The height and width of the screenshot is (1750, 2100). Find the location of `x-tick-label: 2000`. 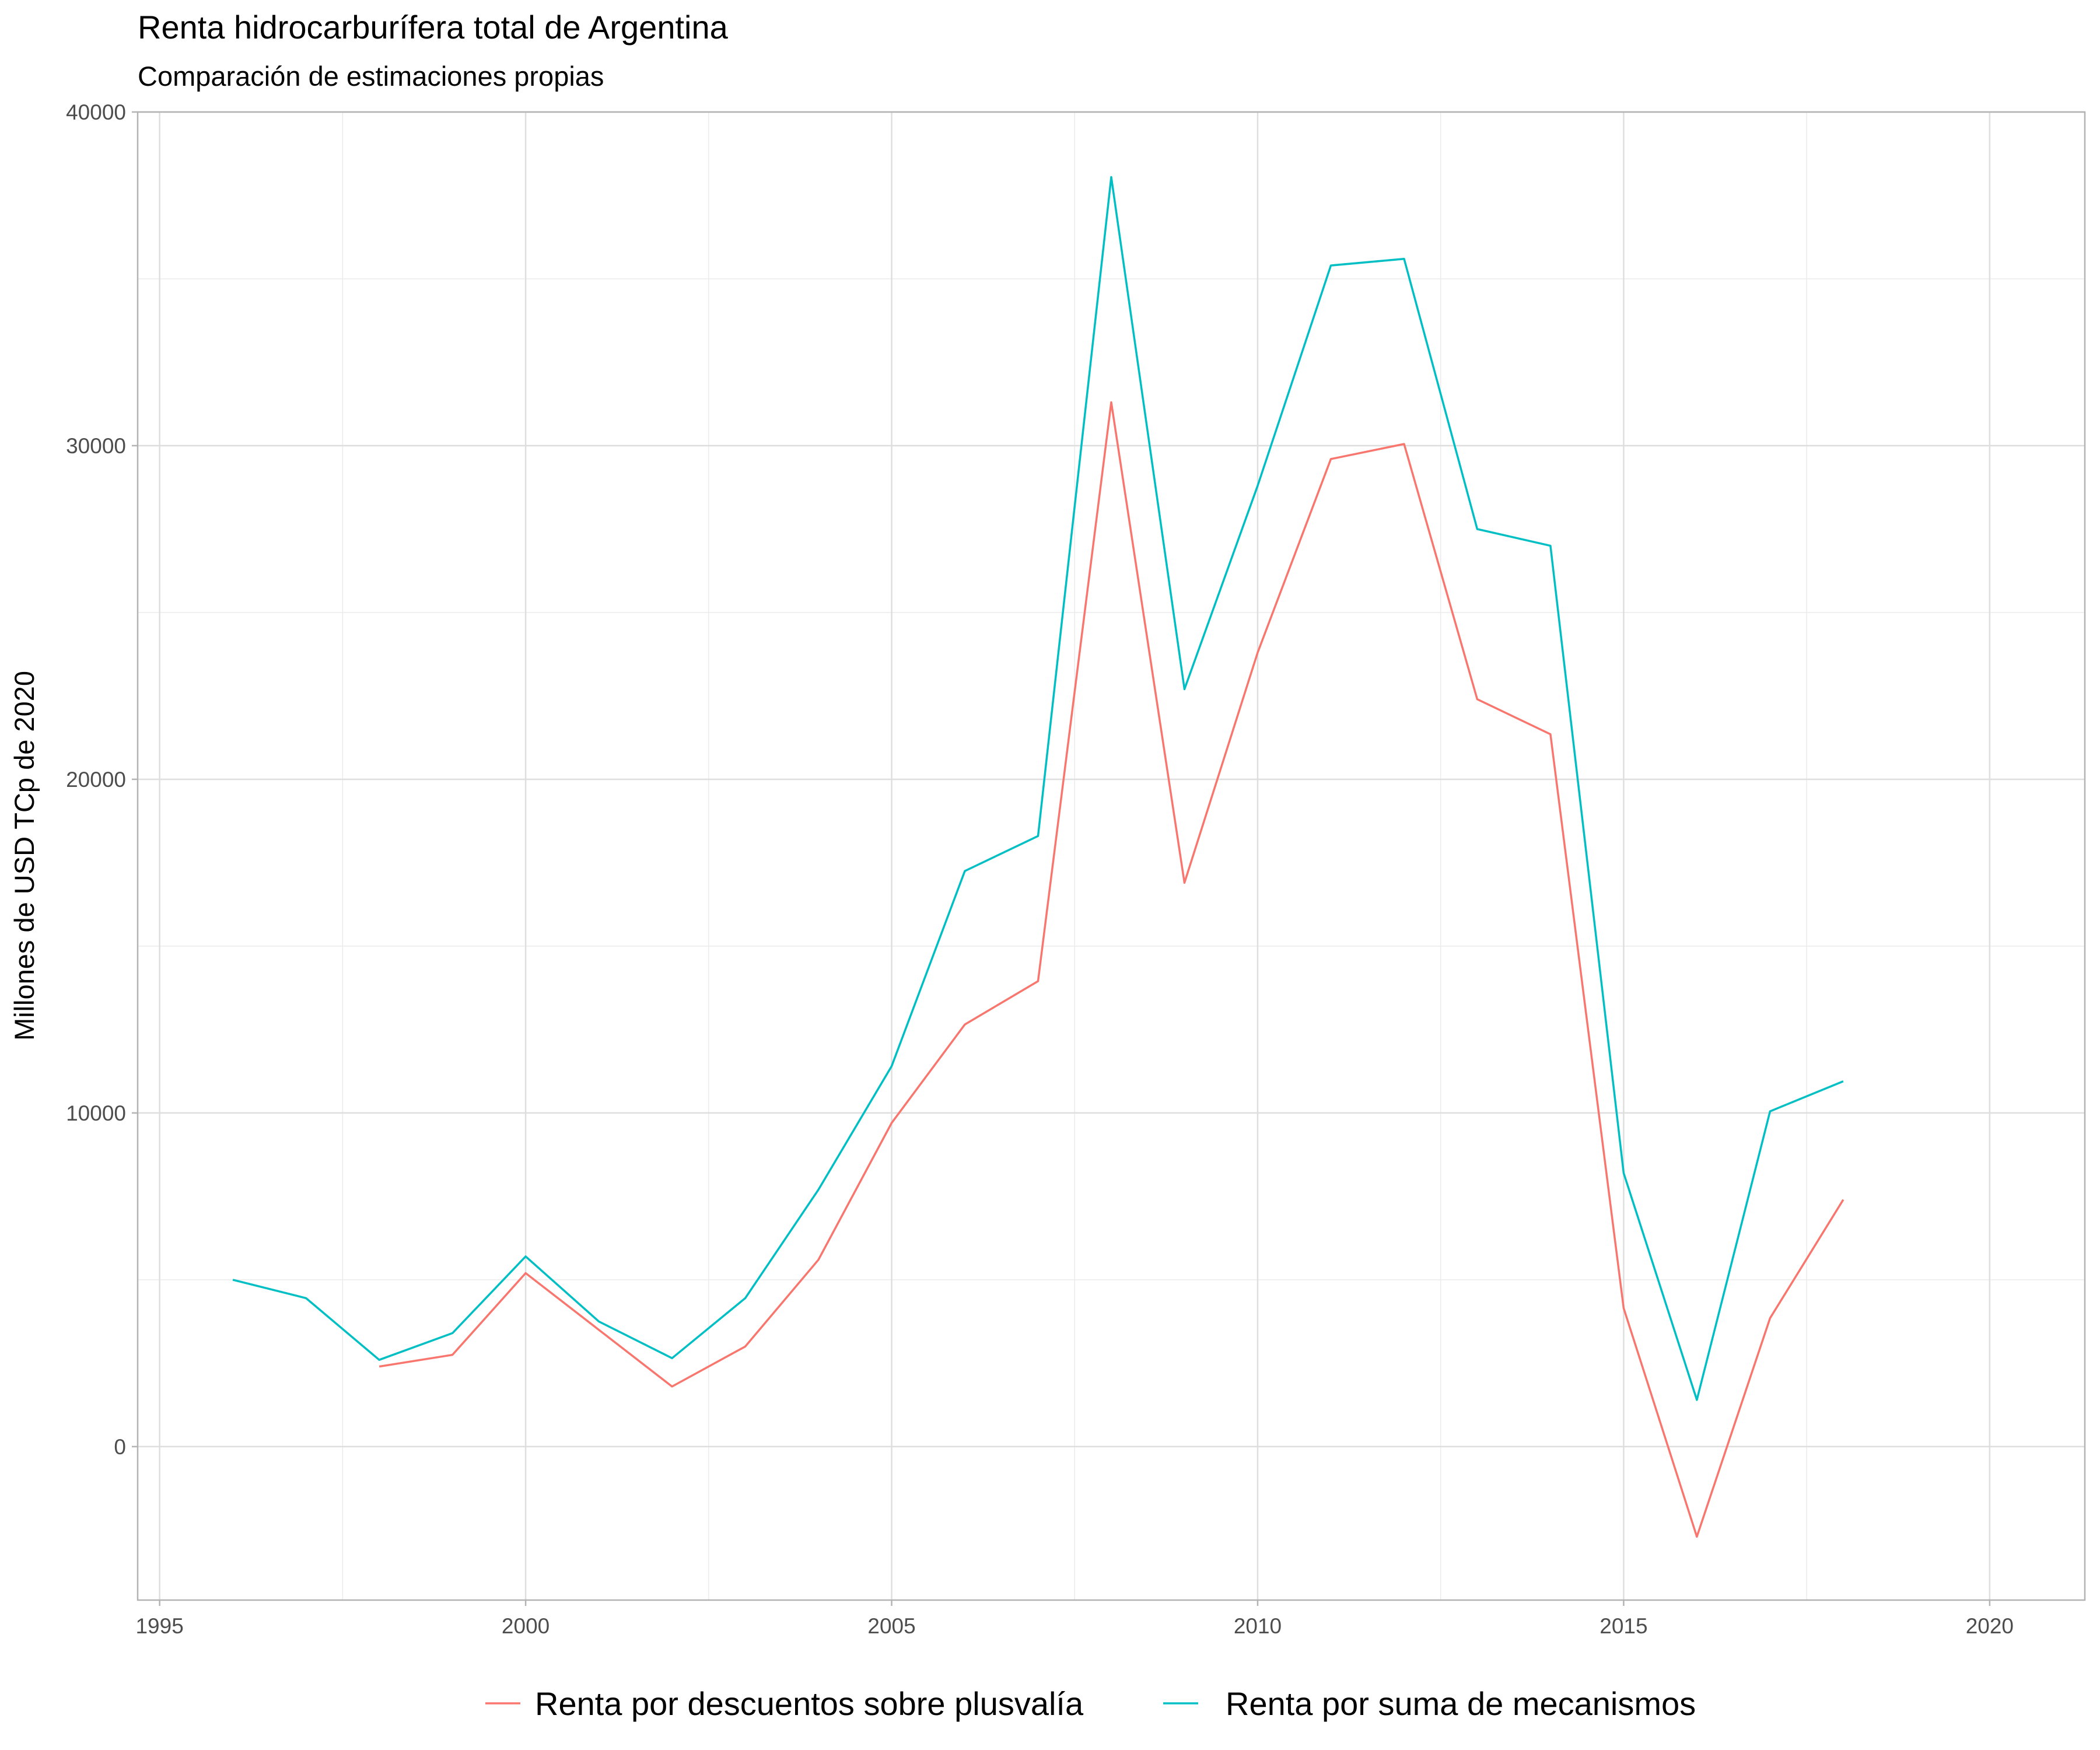

x-tick-label: 2000 is located at coordinates (526, 1626).